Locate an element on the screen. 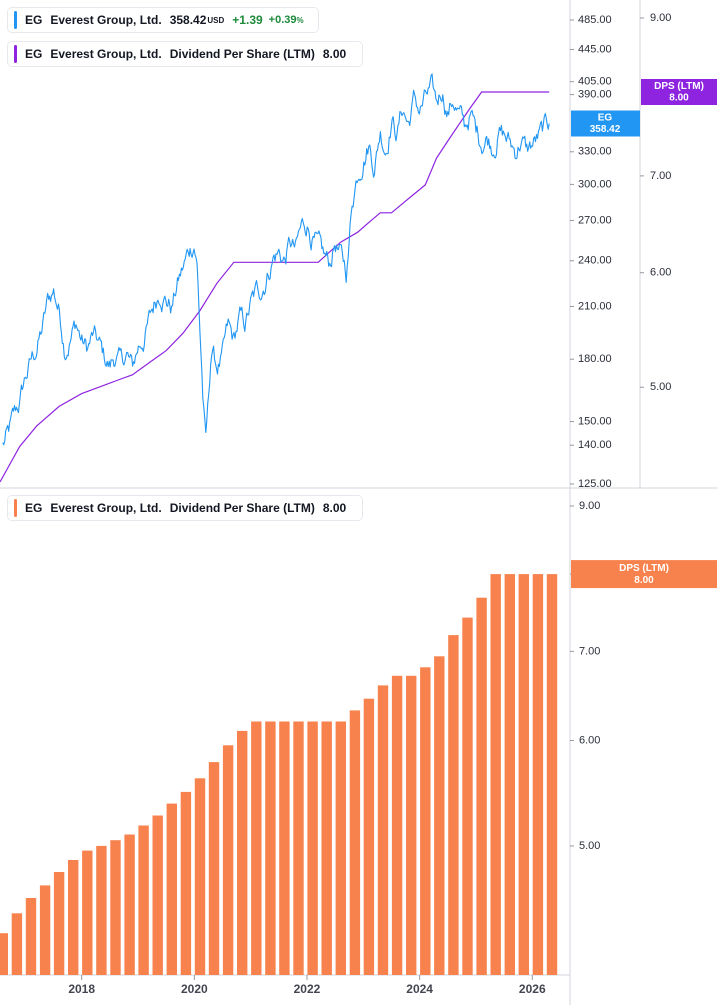  bar-axis-label: 6.00 is located at coordinates (589, 740).